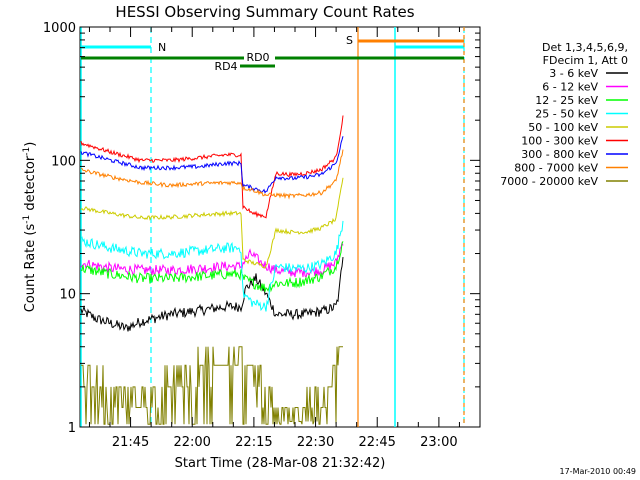  What do you see at coordinates (280, 463) in the screenshot?
I see `x-axis-label: Start Time (28-Mar-08 21:32:42)` at bounding box center [280, 463].